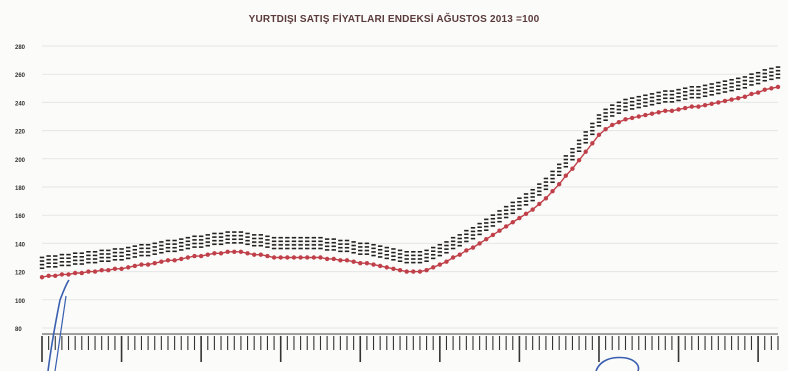 This screenshot has height=371, width=788. What do you see at coordinates (20, 133) in the screenshot?
I see `y-tick-label: 220` at bounding box center [20, 133].